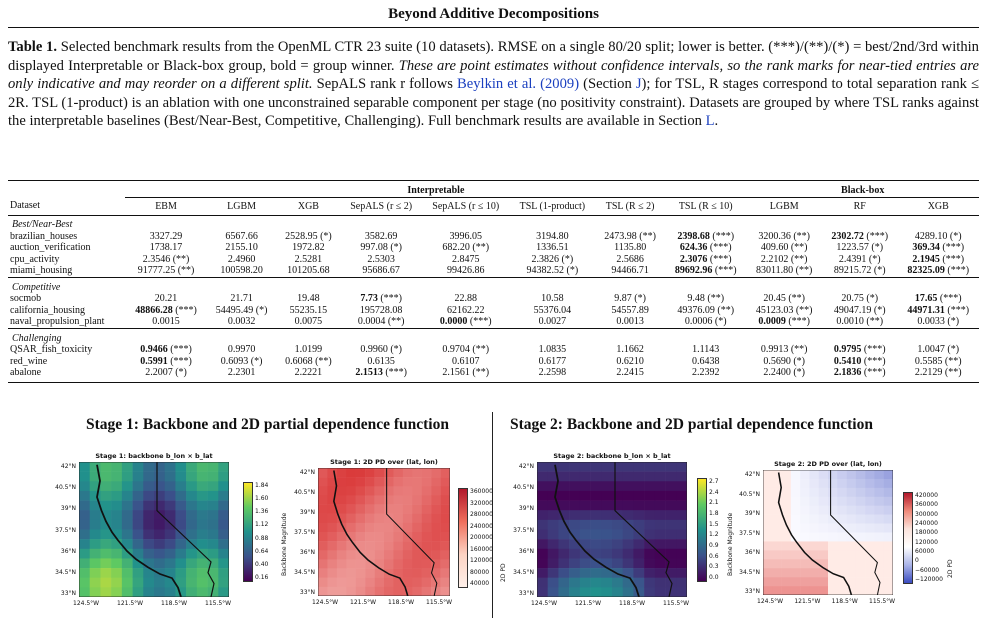 Image resolution: width=987 pixels, height=633 pixels. I want to click on table-cell: 3327.29, so click(166, 236).